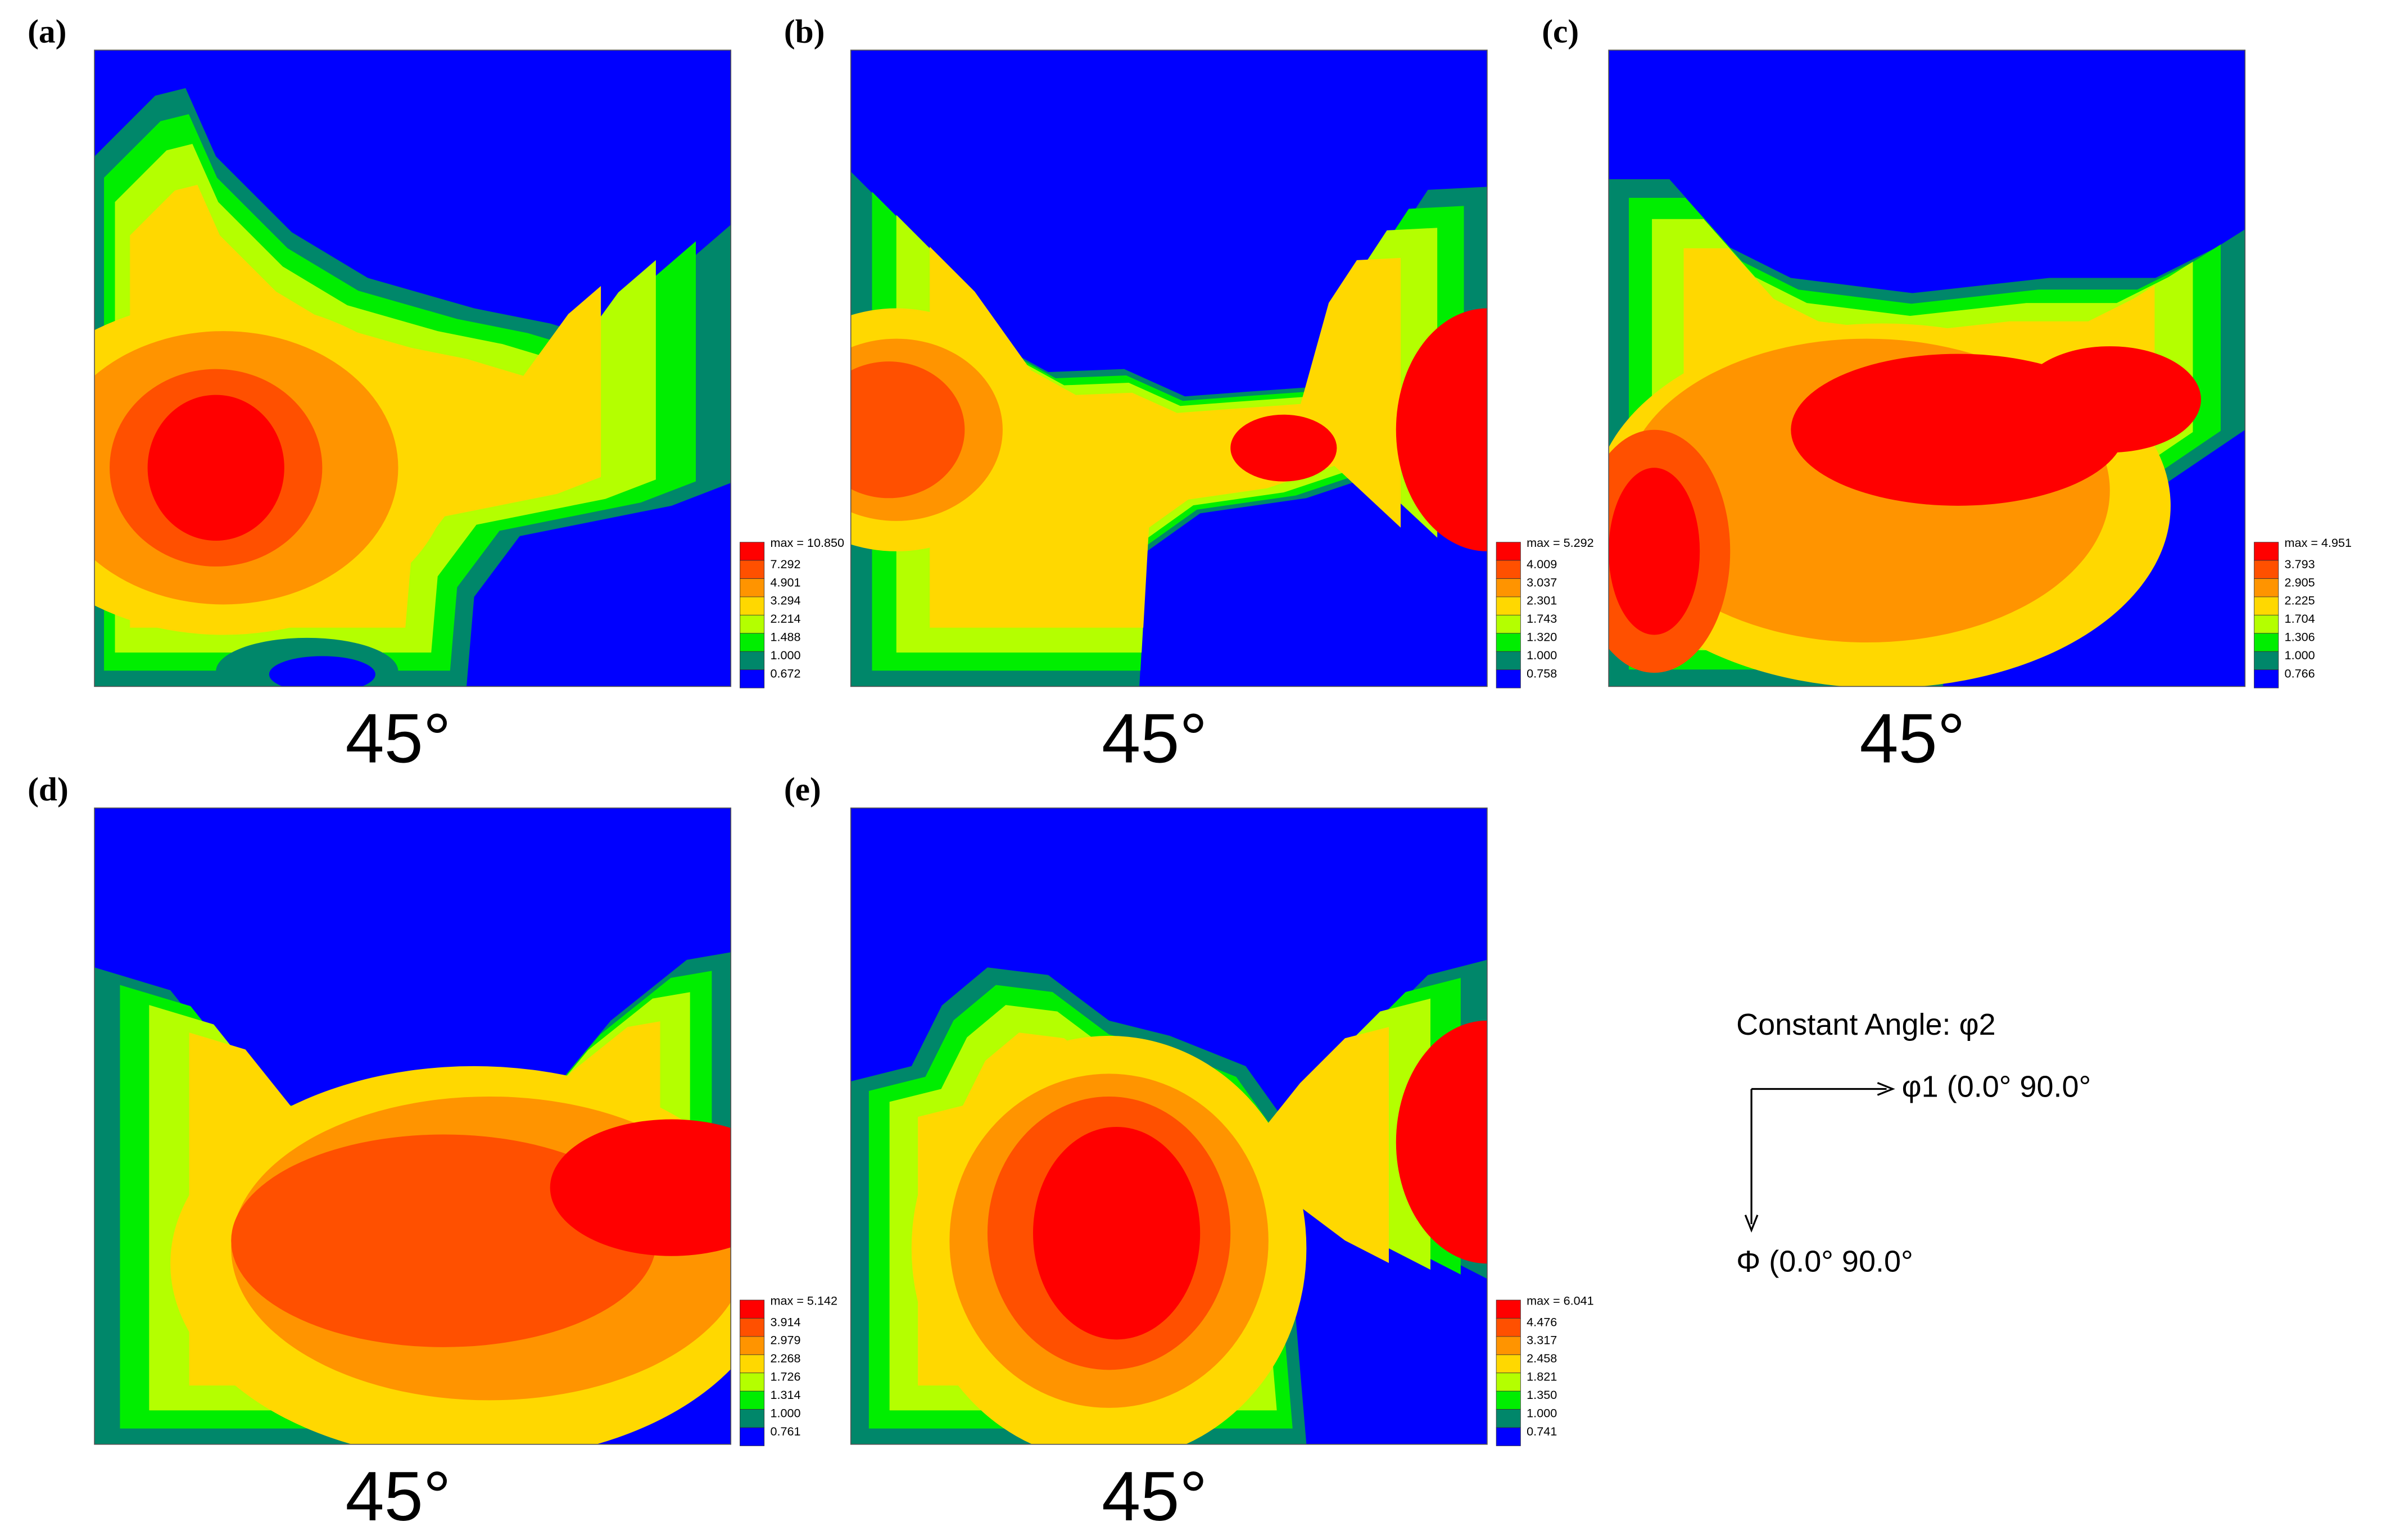  Describe the element at coordinates (2300, 582) in the screenshot. I see `legend-label: 2.905` at that location.